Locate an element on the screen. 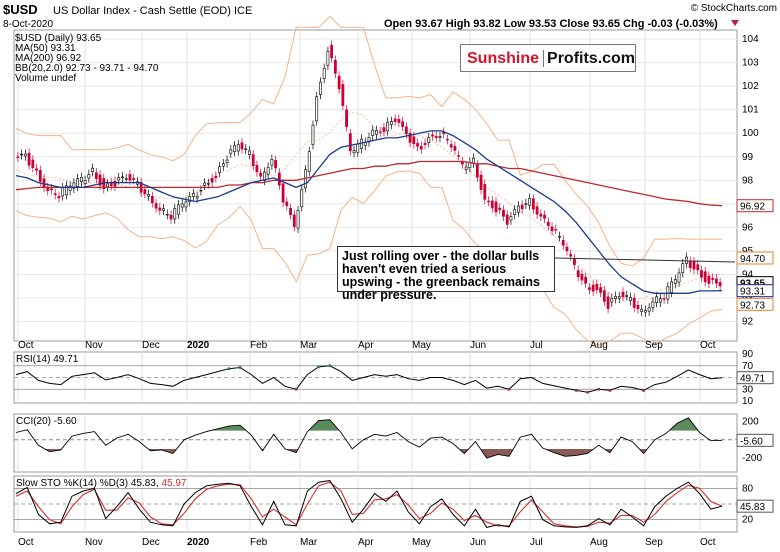 The width and height of the screenshot is (780, 552). rsi-y-tick: 30 is located at coordinates (748, 389).